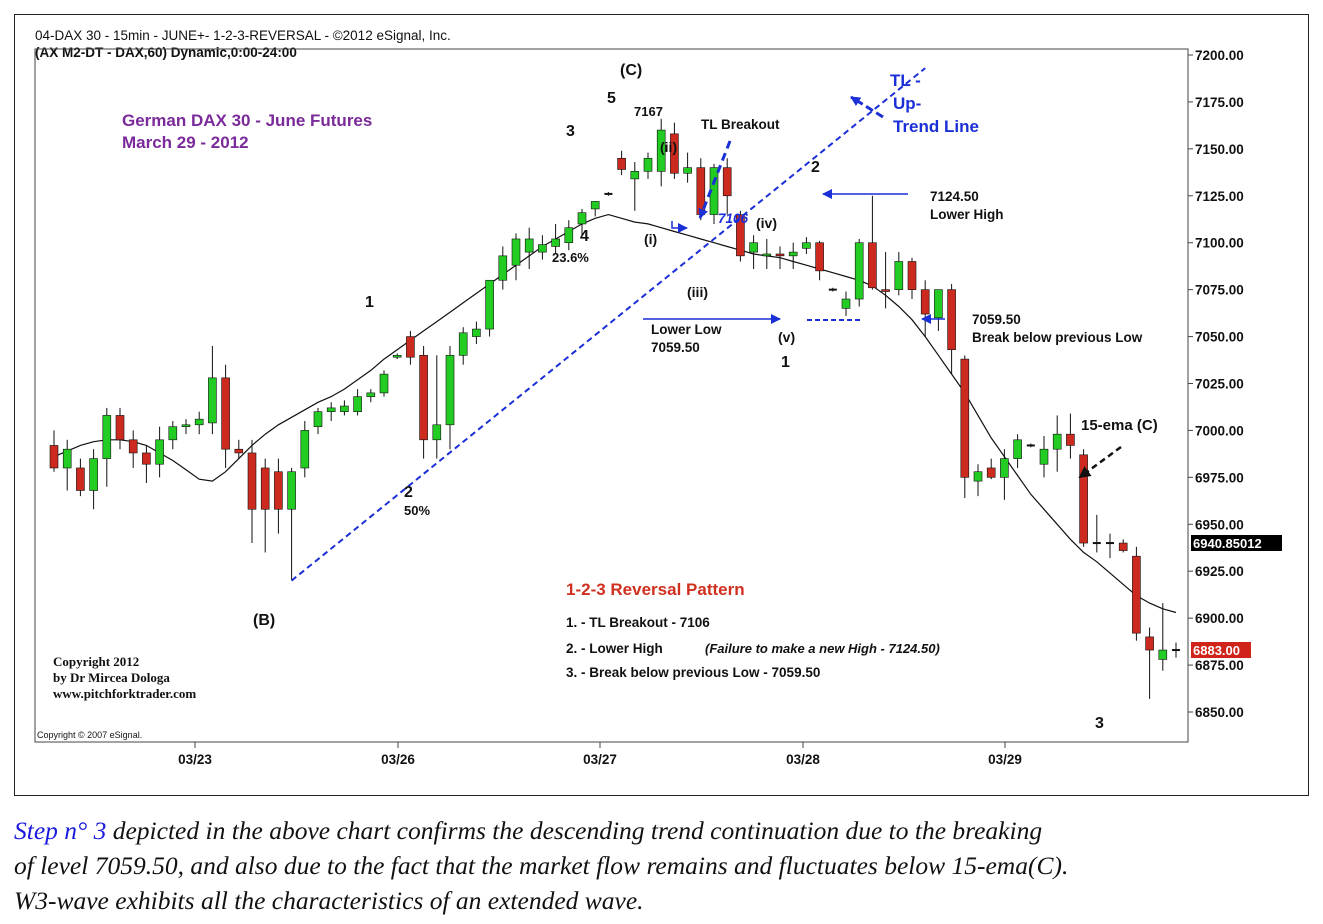  I want to click on y-tick-label: 7025.00, so click(1219, 384).